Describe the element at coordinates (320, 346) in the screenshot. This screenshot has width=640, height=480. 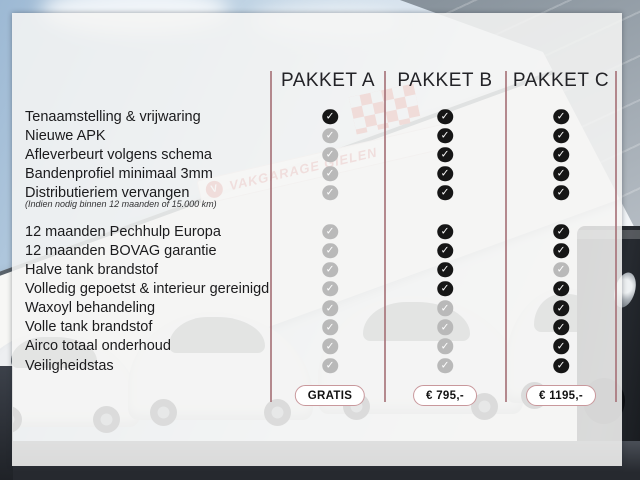
I see `feature-row: Airco totaal onderhoud ✓ ✓ ✓` at that location.